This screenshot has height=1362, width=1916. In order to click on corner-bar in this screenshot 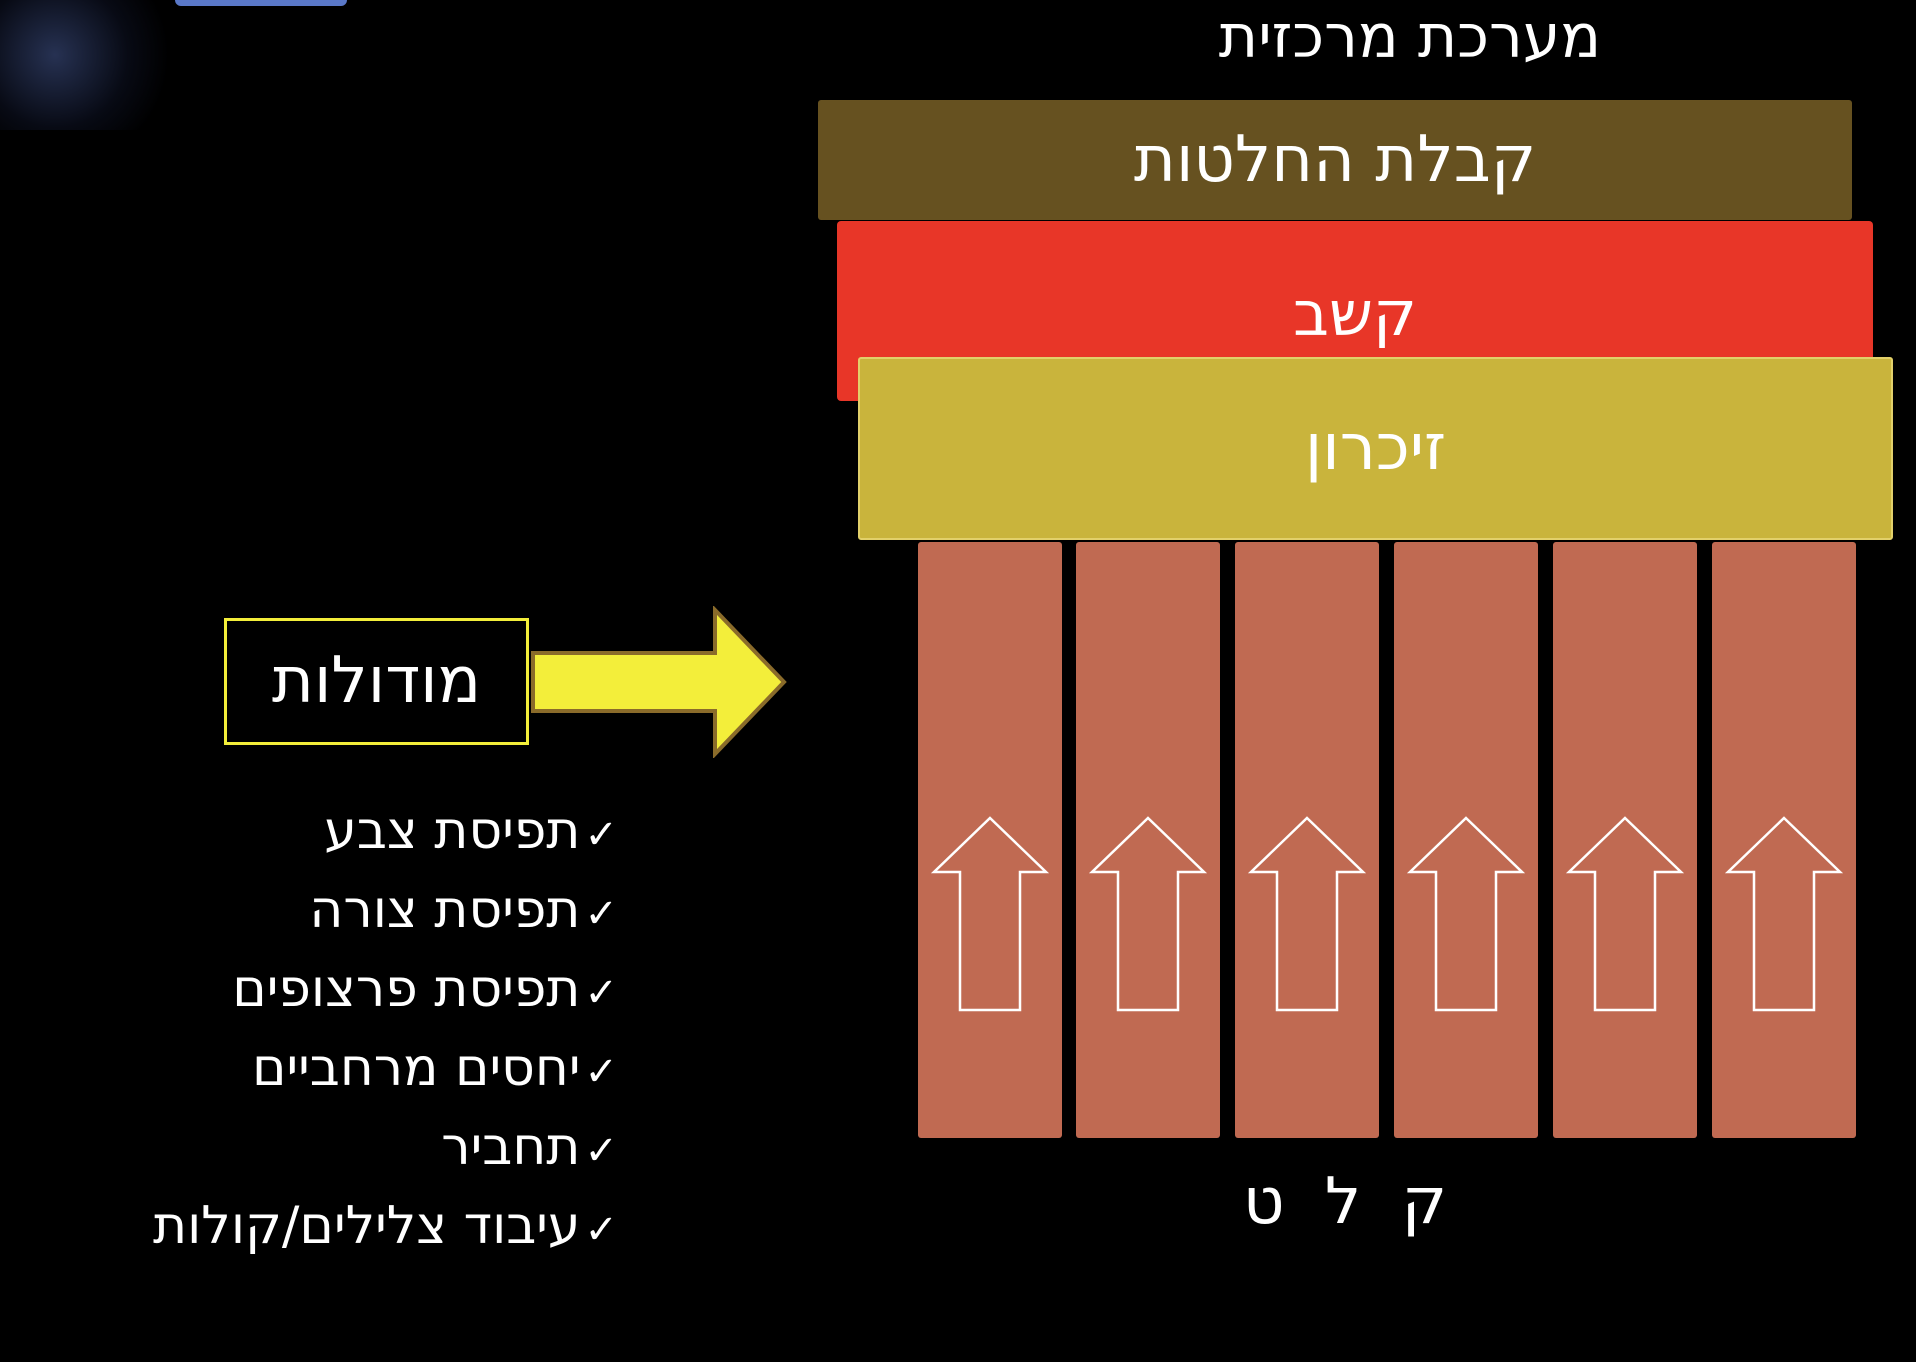, I will do `click(261, 3)`.